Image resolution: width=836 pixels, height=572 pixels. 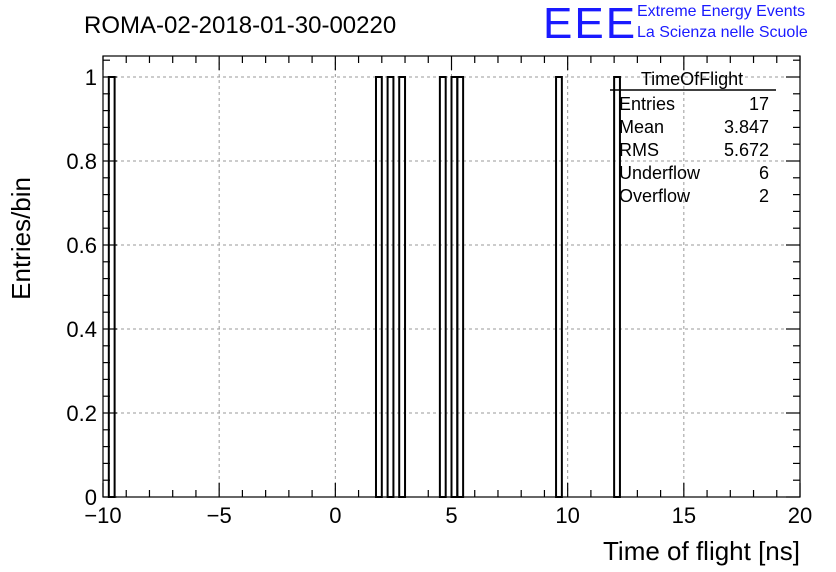 What do you see at coordinates (81, 245) in the screenshot?
I see `y-tick-label: 0.6` at bounding box center [81, 245].